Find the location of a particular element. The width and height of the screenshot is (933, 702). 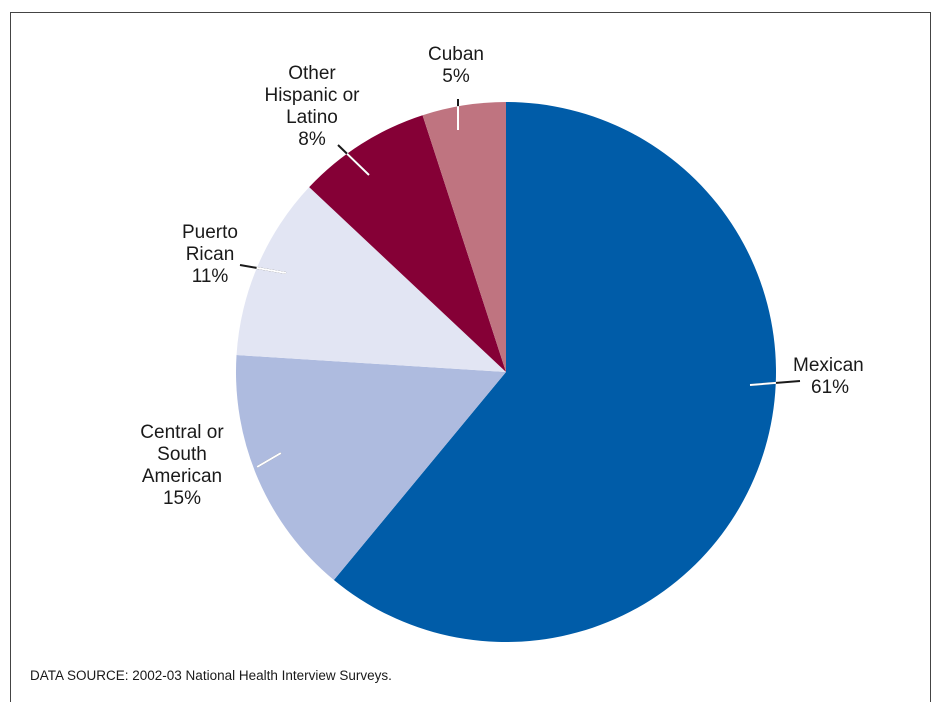

slice-category-label: South is located at coordinates (182, 454).